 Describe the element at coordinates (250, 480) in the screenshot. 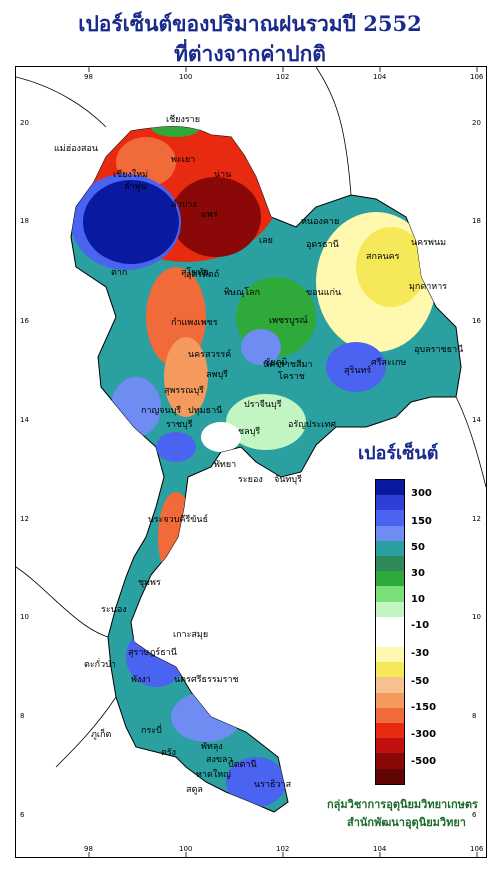

I see `place-label: ระยอง` at that location.